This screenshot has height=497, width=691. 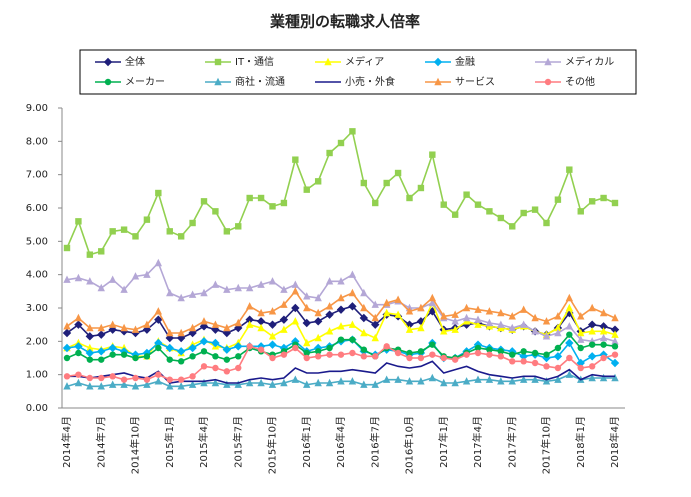 I want to click on legend-label: 小売・外食, so click(x=370, y=81).